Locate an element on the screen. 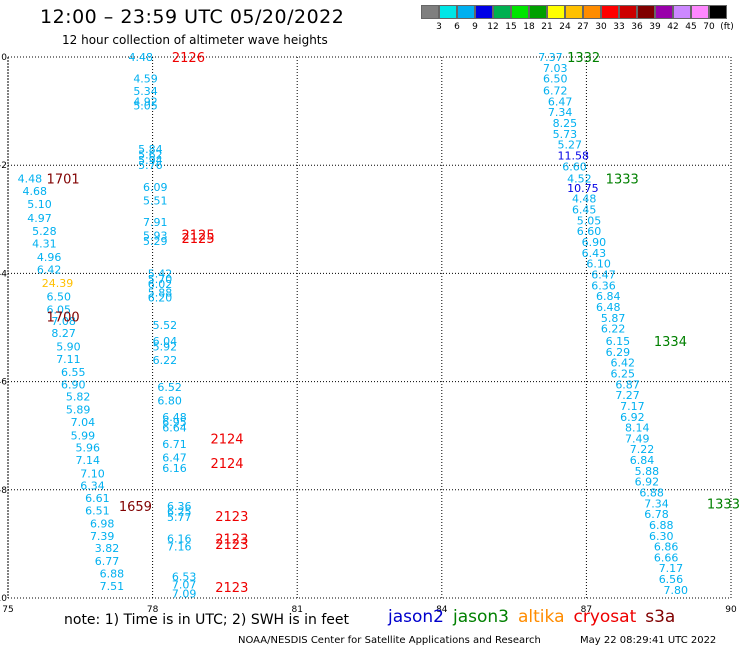  swh-value: 6.25 is located at coordinates (623, 373).